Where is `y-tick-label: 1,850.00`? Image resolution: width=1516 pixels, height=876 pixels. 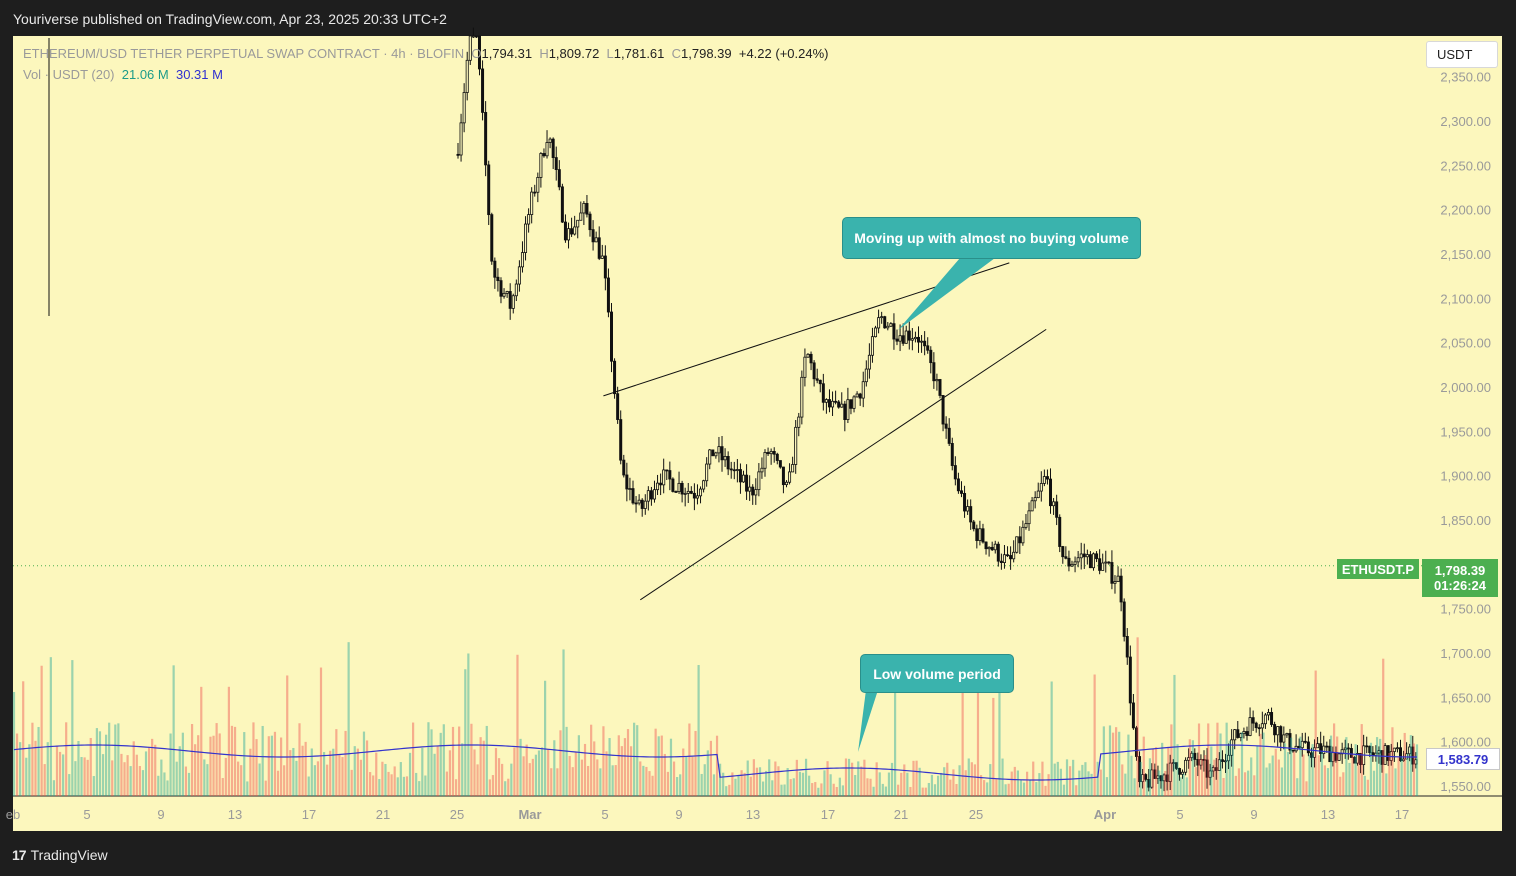 y-tick-label: 1,850.00 is located at coordinates (1465, 520).